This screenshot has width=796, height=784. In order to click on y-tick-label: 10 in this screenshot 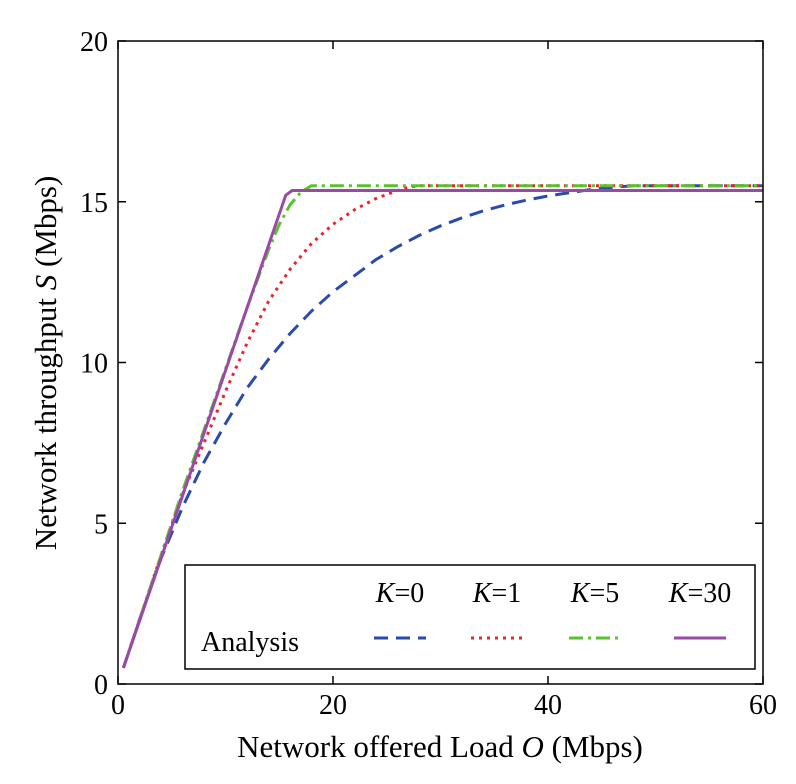, I will do `click(94, 364)`.